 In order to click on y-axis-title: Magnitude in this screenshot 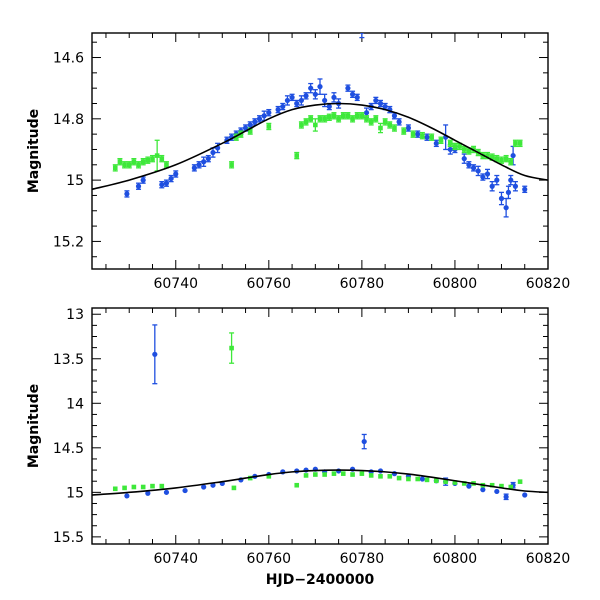, I will do `click(34, 151)`.